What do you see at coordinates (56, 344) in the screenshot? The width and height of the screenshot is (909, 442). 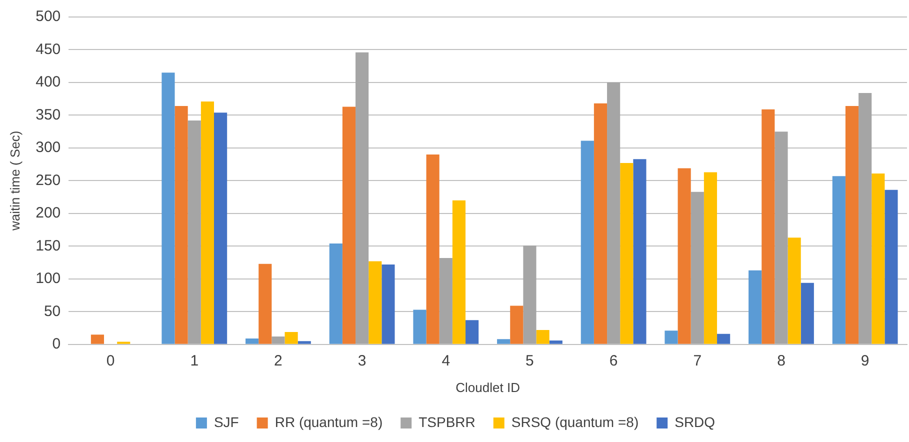 I see `y-tick-label: 0` at bounding box center [56, 344].